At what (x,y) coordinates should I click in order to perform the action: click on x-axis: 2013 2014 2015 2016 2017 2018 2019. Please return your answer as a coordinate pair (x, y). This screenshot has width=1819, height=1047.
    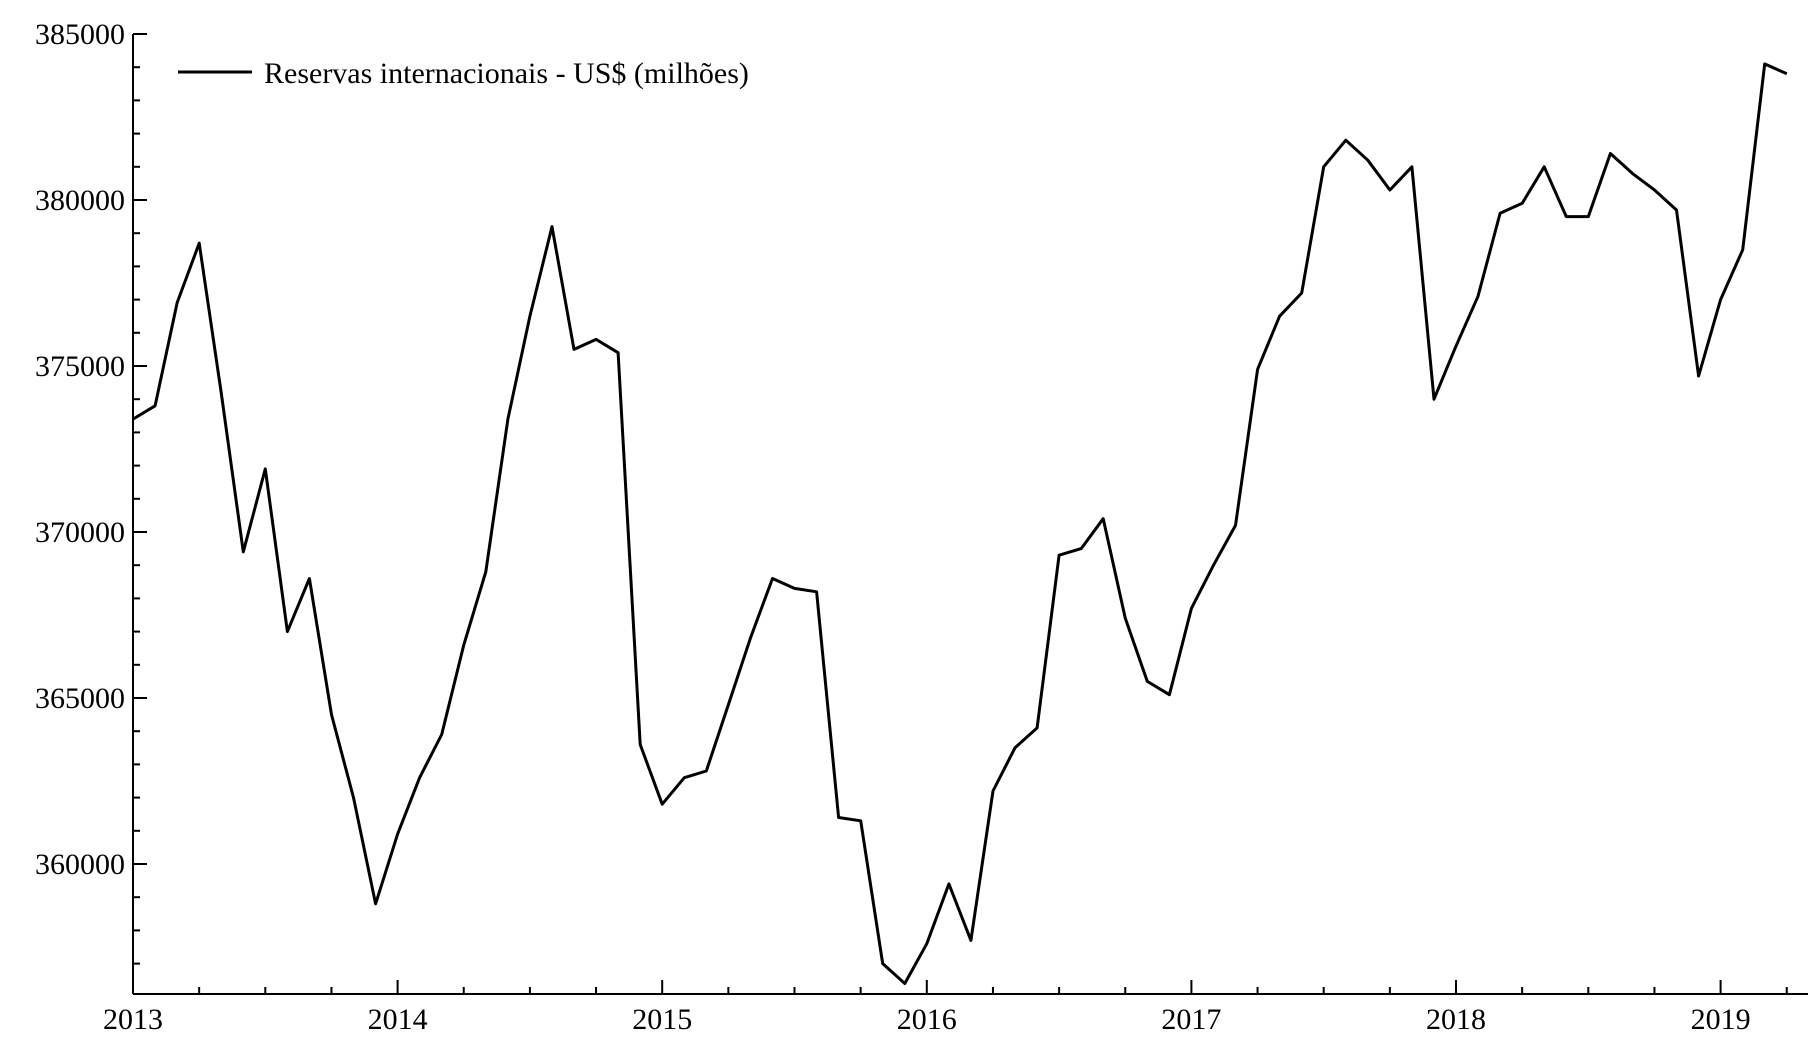
    Looking at the image, I should click on (955, 1008).